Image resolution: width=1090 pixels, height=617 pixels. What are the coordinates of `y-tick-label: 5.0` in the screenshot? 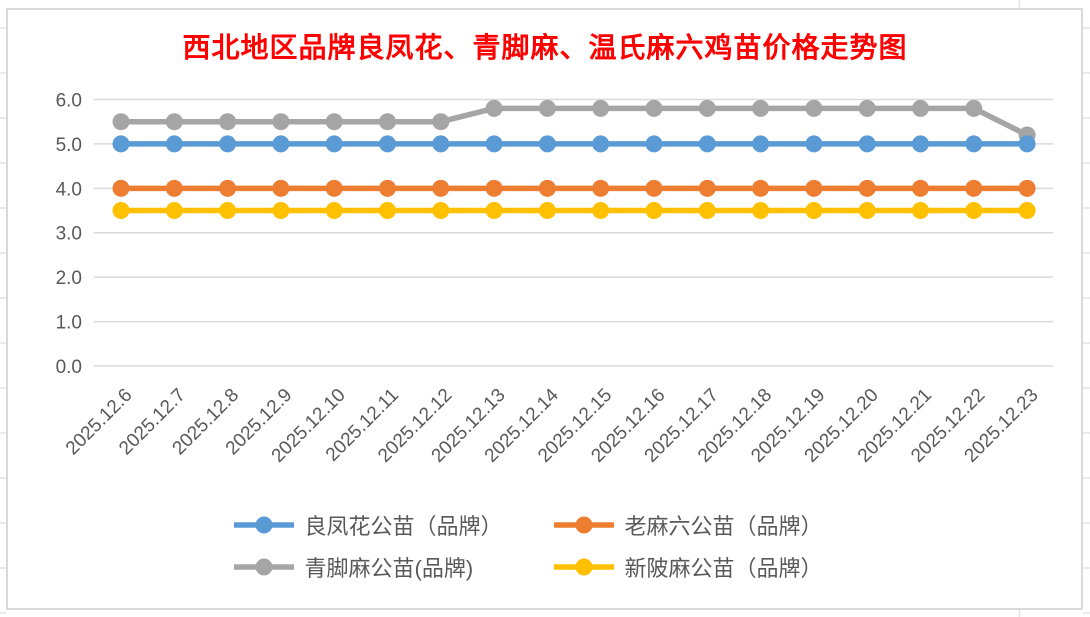 It's located at (69, 145).